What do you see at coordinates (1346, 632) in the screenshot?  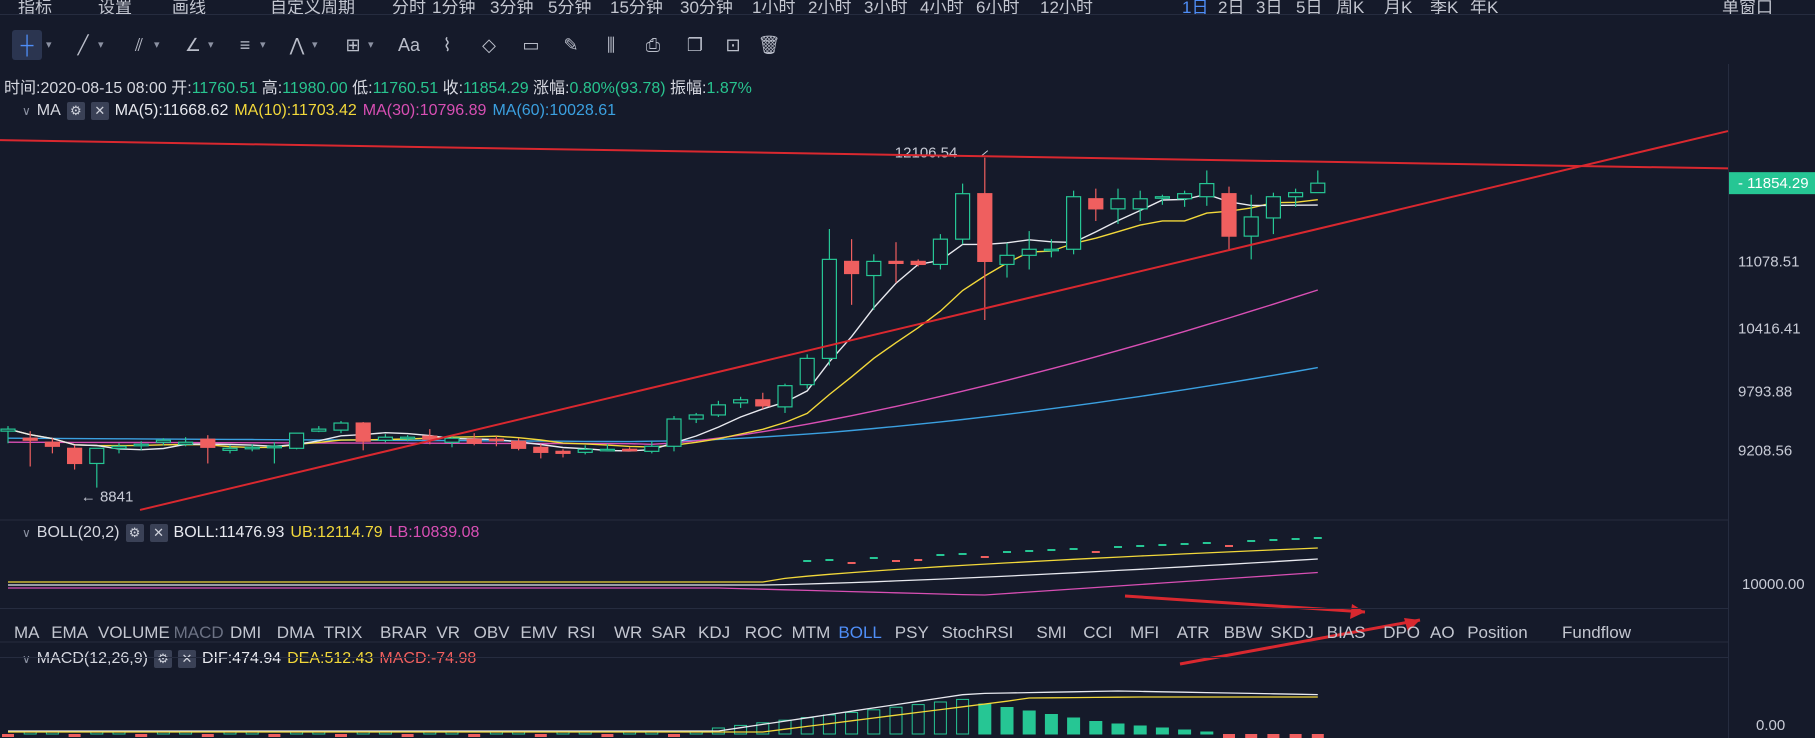 I see `indicator-tab-bias: BIAS` at bounding box center [1346, 632].